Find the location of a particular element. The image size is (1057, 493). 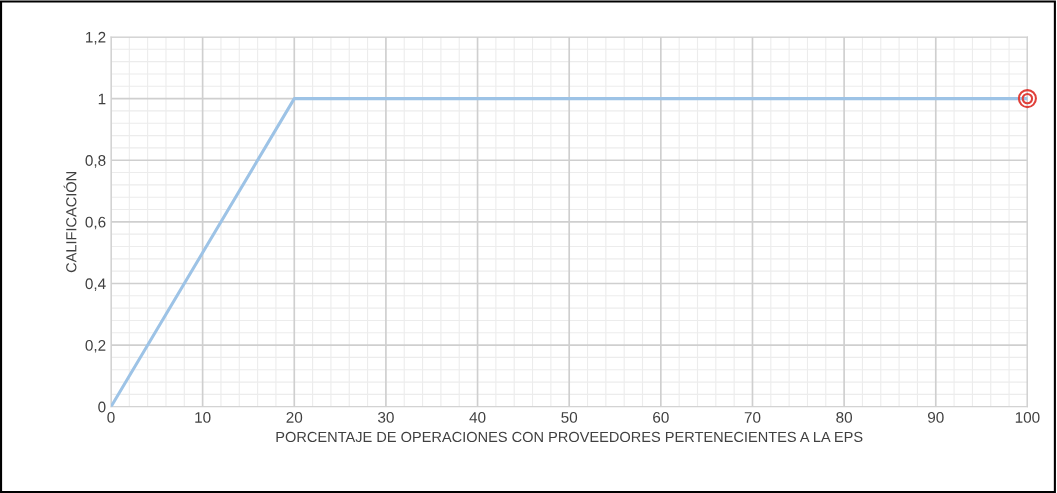

y-axis-title: CALIFICACIÓN is located at coordinates (70, 222).